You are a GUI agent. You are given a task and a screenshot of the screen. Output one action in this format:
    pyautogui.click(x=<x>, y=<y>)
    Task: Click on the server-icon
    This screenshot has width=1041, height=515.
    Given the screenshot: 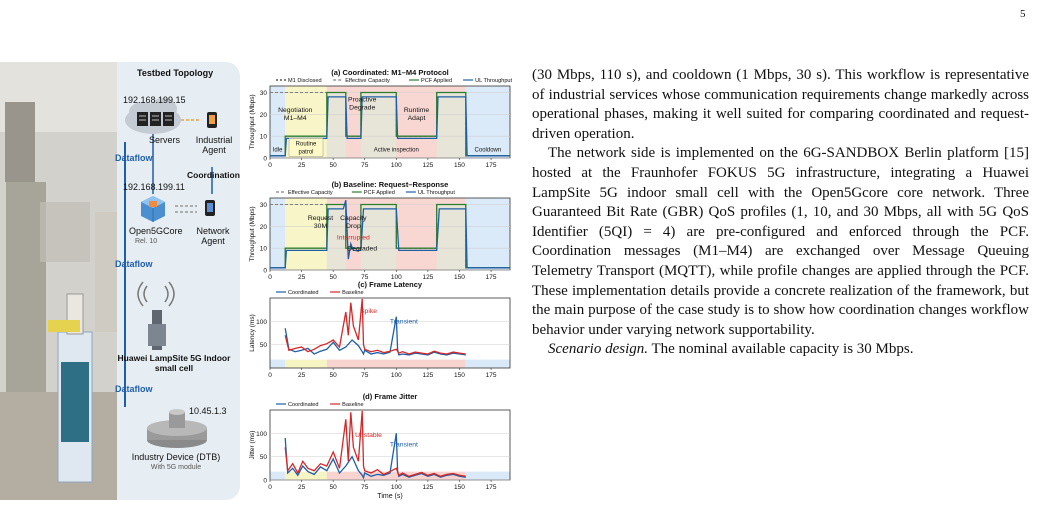 What is the action you would take?
    pyautogui.click(x=155, y=119)
    